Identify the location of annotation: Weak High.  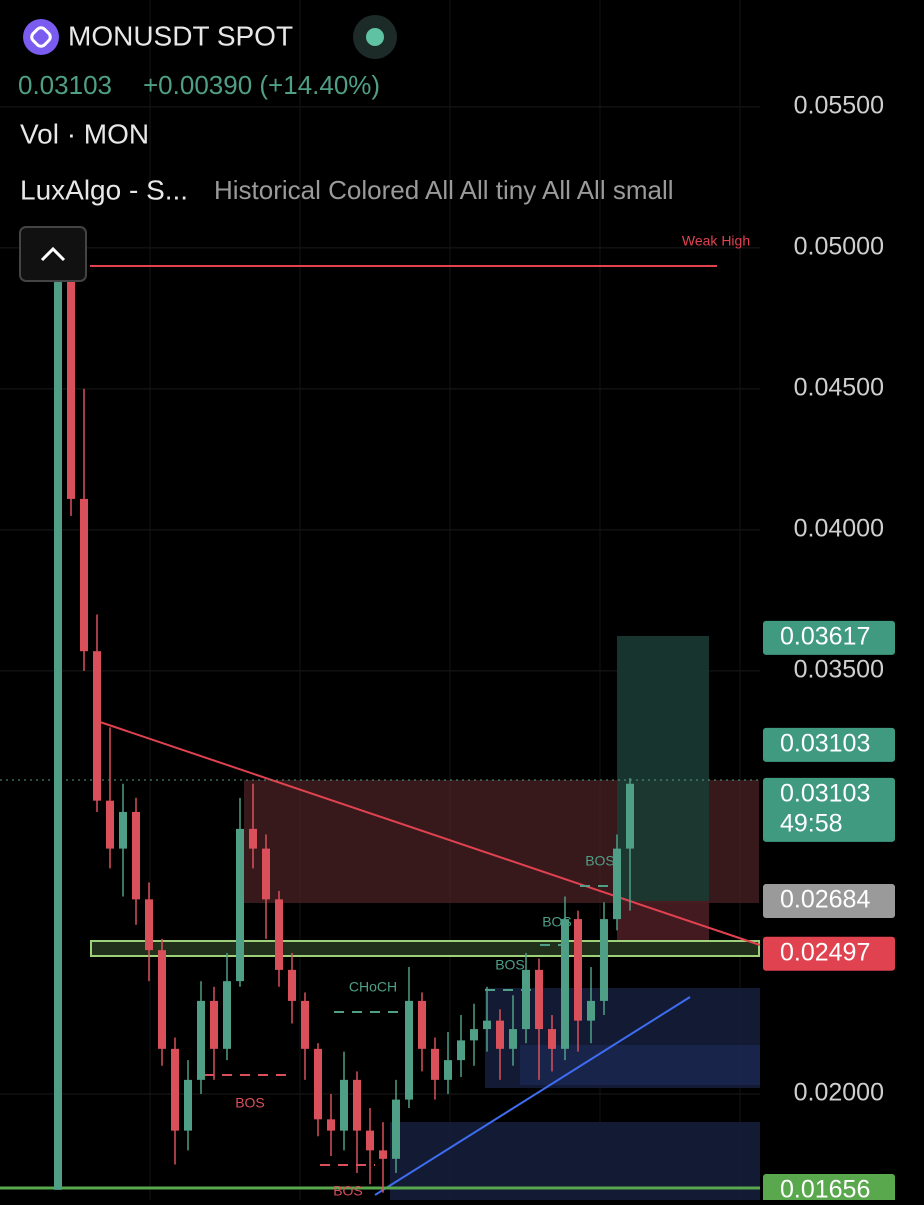
(716, 241).